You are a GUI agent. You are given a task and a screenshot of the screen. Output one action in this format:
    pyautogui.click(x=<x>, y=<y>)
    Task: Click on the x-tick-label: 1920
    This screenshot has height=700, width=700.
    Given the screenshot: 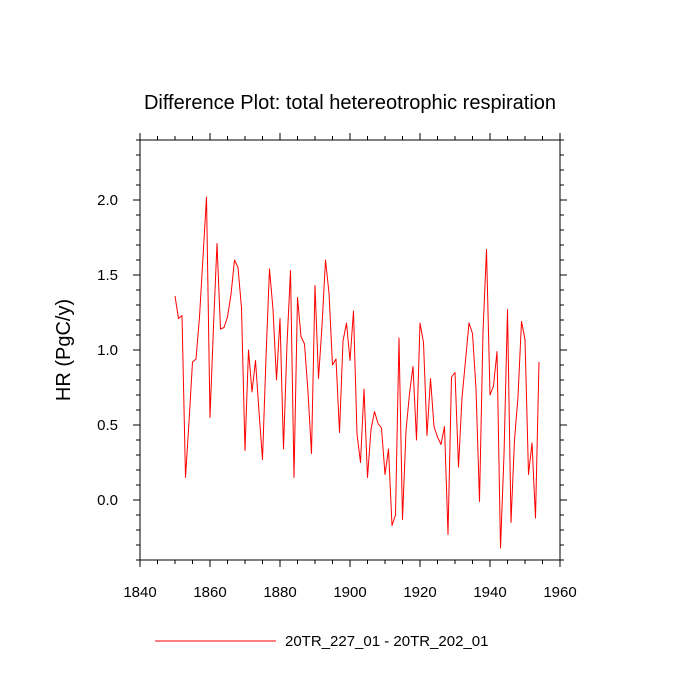 What is the action you would take?
    pyautogui.click(x=419, y=592)
    